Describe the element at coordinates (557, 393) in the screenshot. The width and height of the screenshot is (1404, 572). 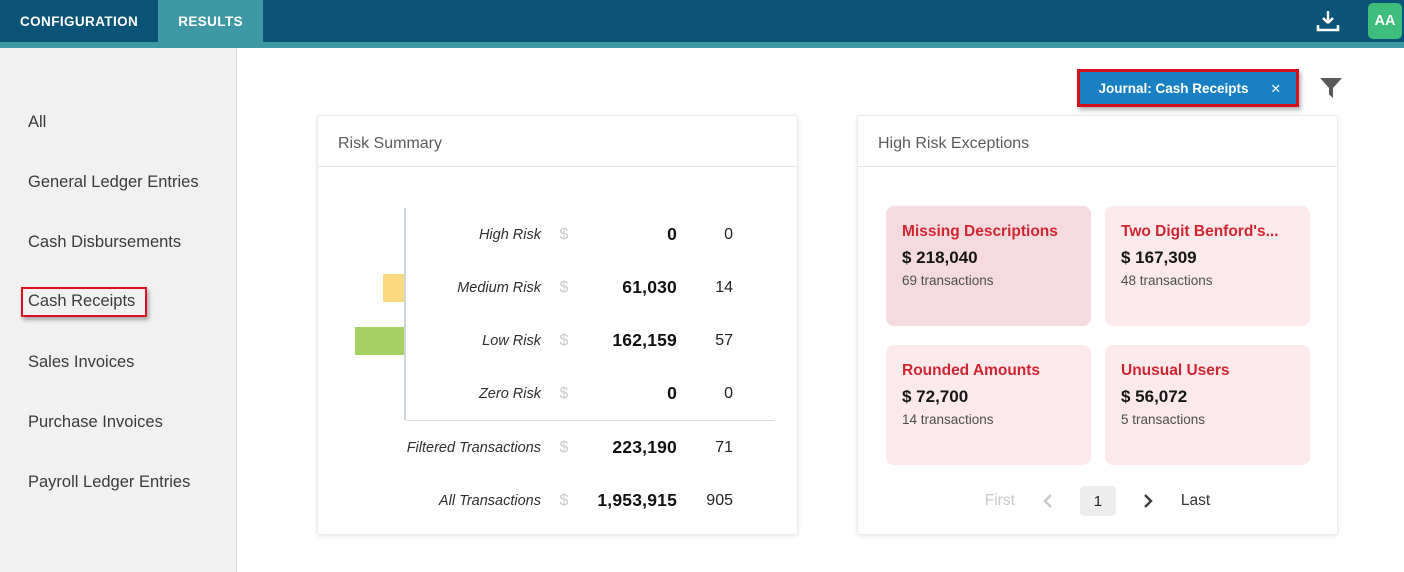
I see `risk-row-zero: Zero Risk $ 0 0` at that location.